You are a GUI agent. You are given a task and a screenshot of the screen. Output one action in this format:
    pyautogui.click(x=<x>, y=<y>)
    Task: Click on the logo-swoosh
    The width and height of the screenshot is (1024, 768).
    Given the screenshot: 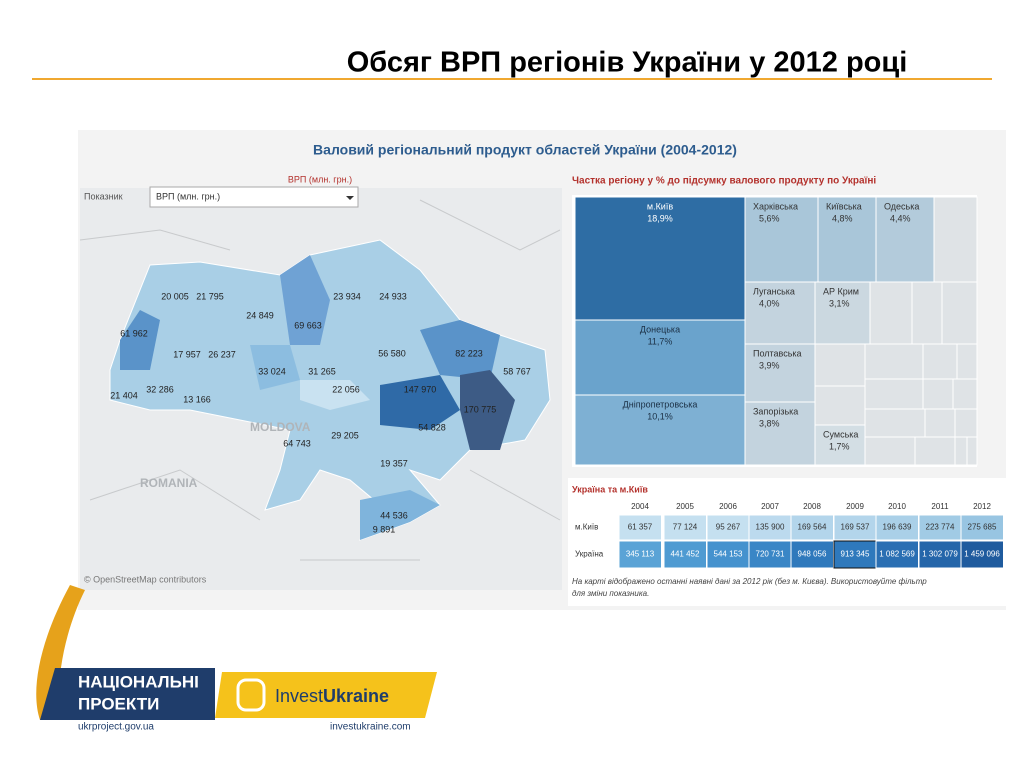 What is the action you would take?
    pyautogui.click(x=60, y=652)
    